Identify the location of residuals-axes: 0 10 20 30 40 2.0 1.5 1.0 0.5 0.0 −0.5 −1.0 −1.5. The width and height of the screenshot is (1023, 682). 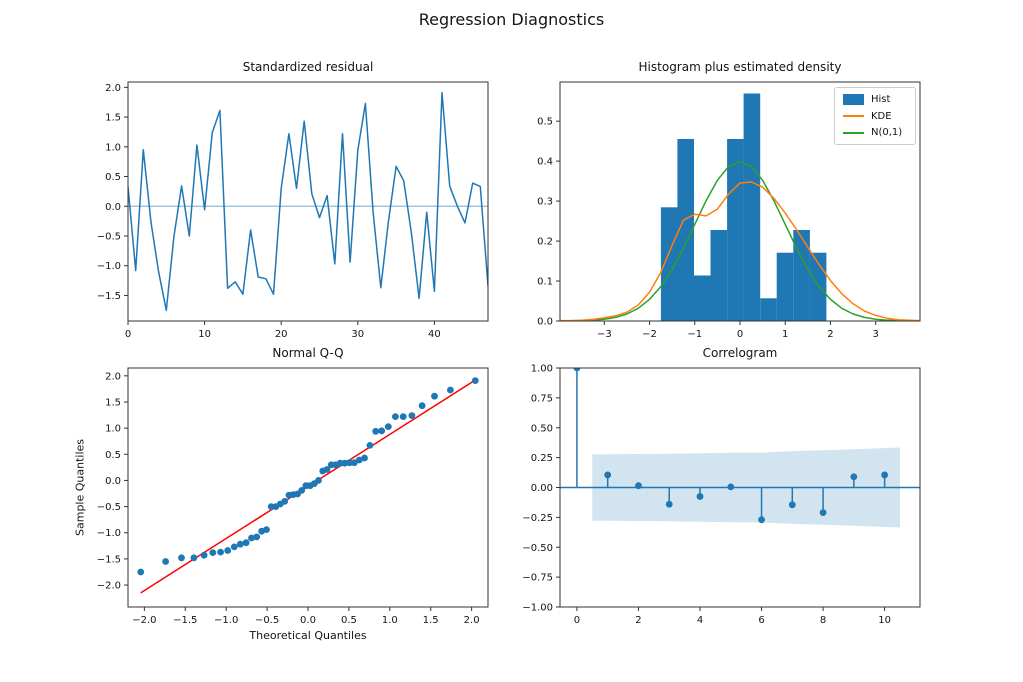
(293, 210).